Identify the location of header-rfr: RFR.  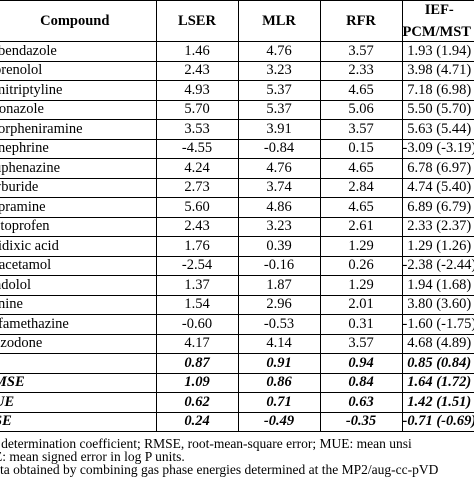
(361, 21).